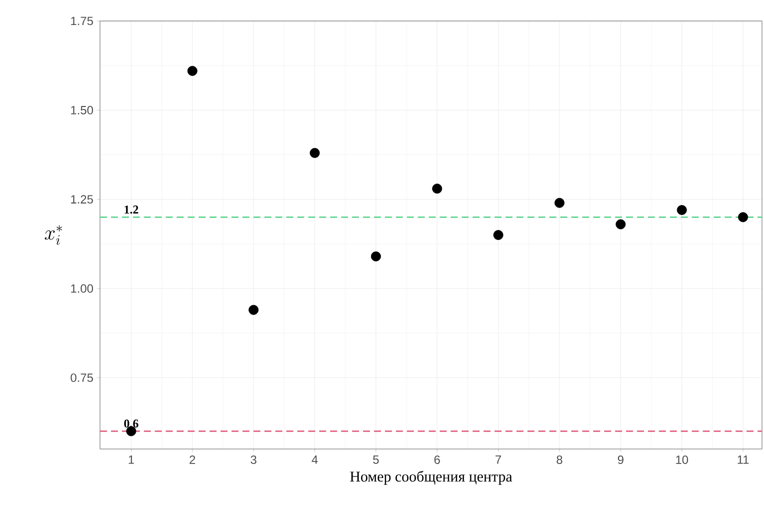 The width and height of the screenshot is (764, 519). Describe the element at coordinates (743, 460) in the screenshot. I see `x-tick-label: 11` at that location.